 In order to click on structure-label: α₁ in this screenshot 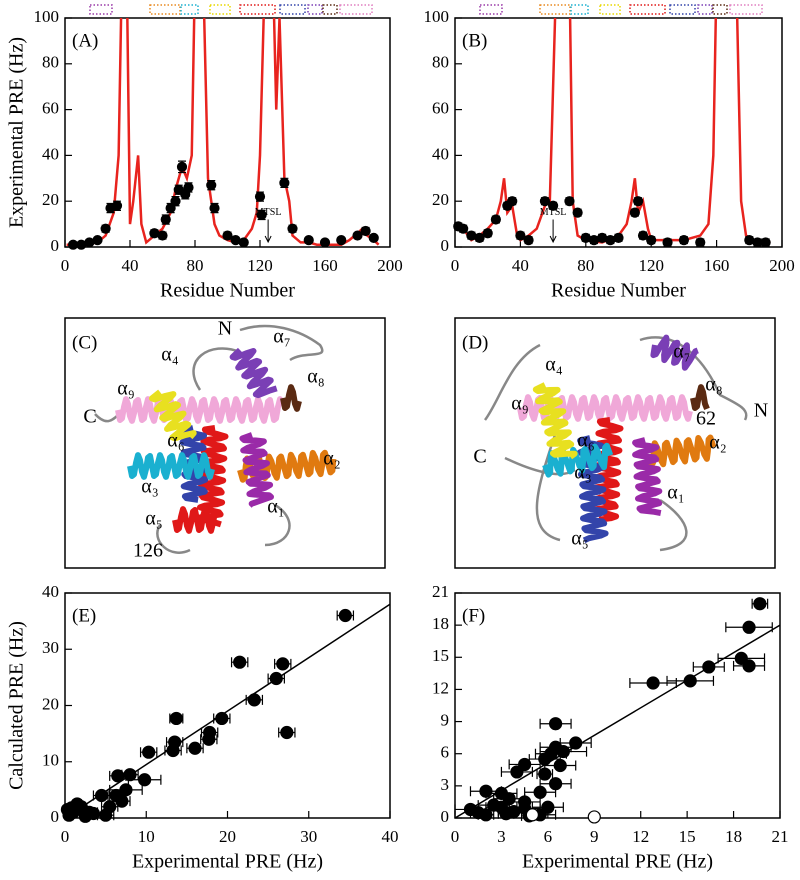, I will do `click(275, 507)`.